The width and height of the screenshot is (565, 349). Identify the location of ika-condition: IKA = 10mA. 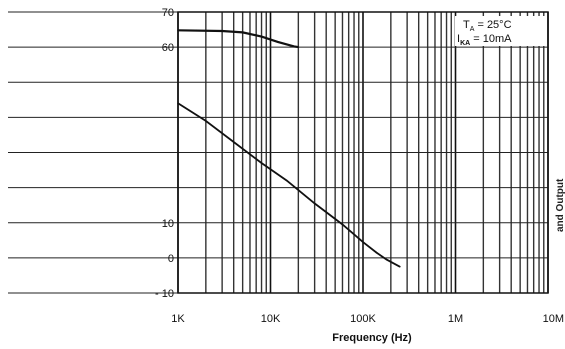
(484, 40).